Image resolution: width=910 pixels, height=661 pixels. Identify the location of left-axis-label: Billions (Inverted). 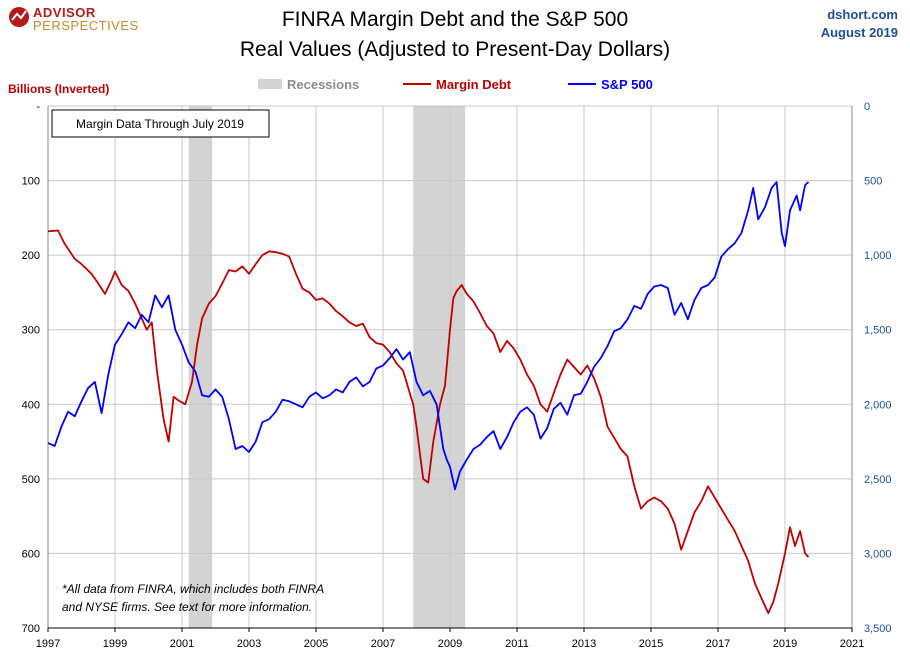
(58, 89).